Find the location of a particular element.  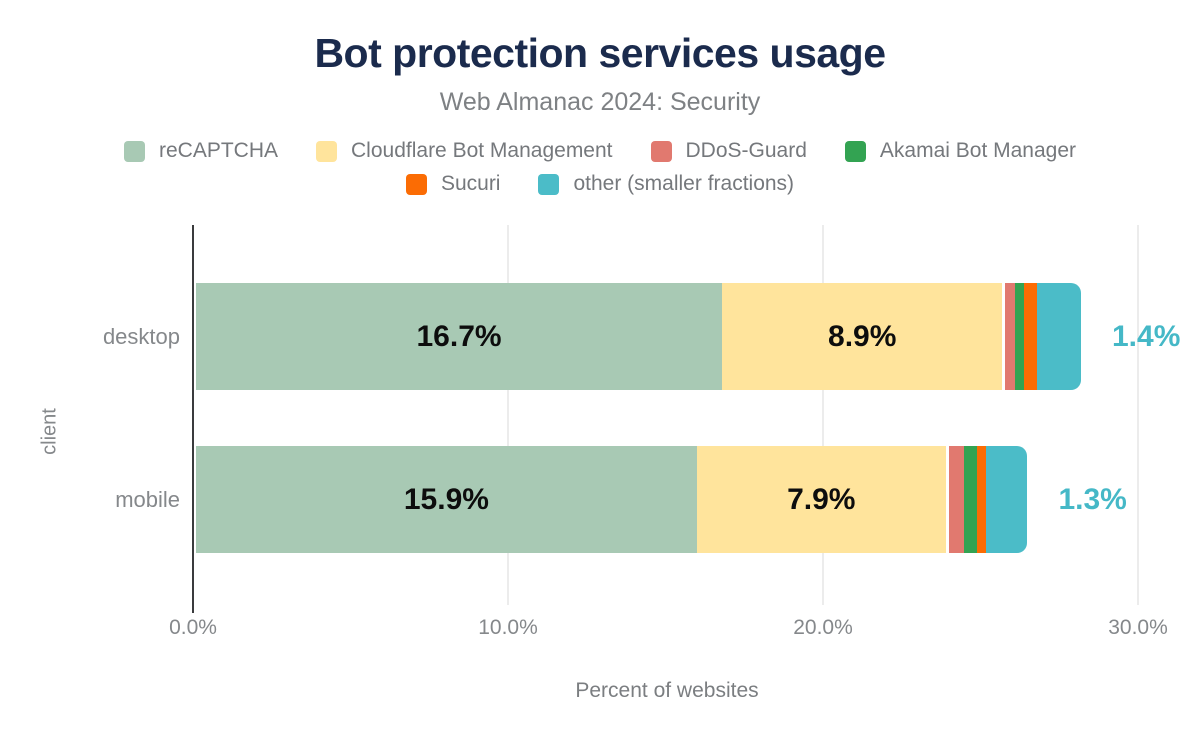

x-axis-title: Percent of websites is located at coordinates (667, 690).